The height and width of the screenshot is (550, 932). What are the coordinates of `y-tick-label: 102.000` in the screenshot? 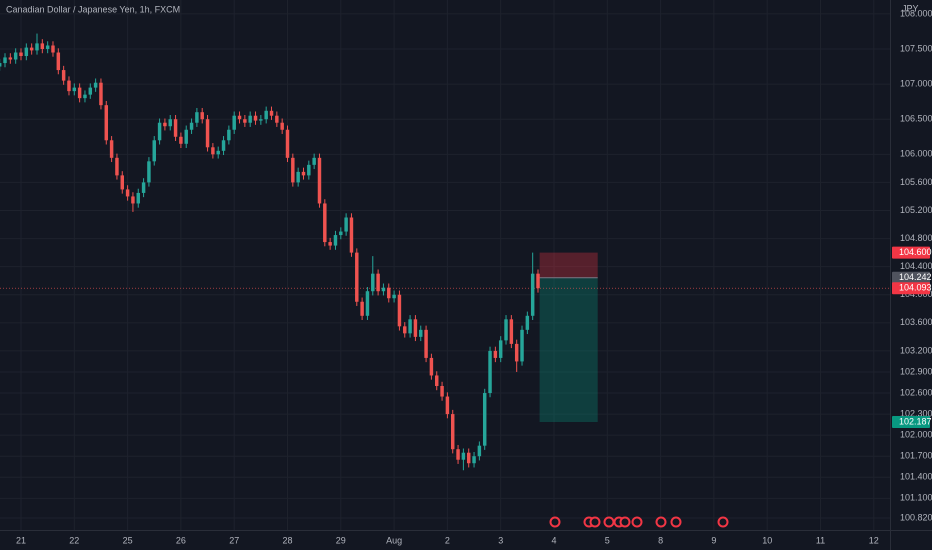 It's located at (916, 435).